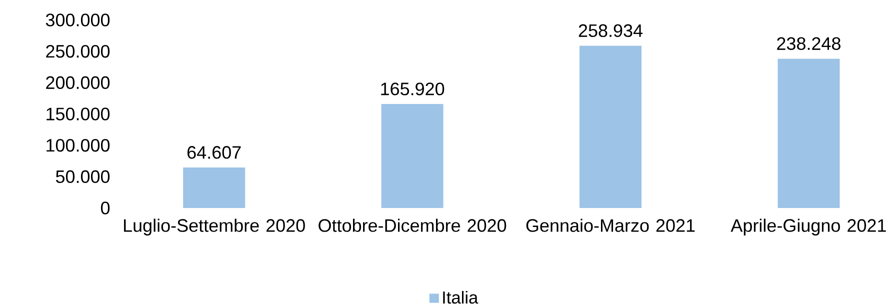 Image resolution: width=888 pixels, height=307 pixels. I want to click on data-label: 258.934, so click(610, 31).